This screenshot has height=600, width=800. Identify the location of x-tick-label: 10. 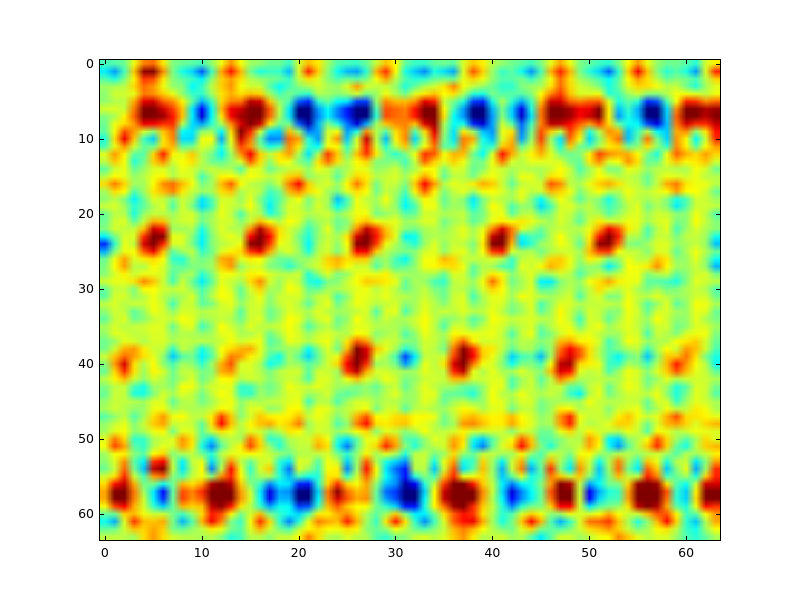
(201, 552).